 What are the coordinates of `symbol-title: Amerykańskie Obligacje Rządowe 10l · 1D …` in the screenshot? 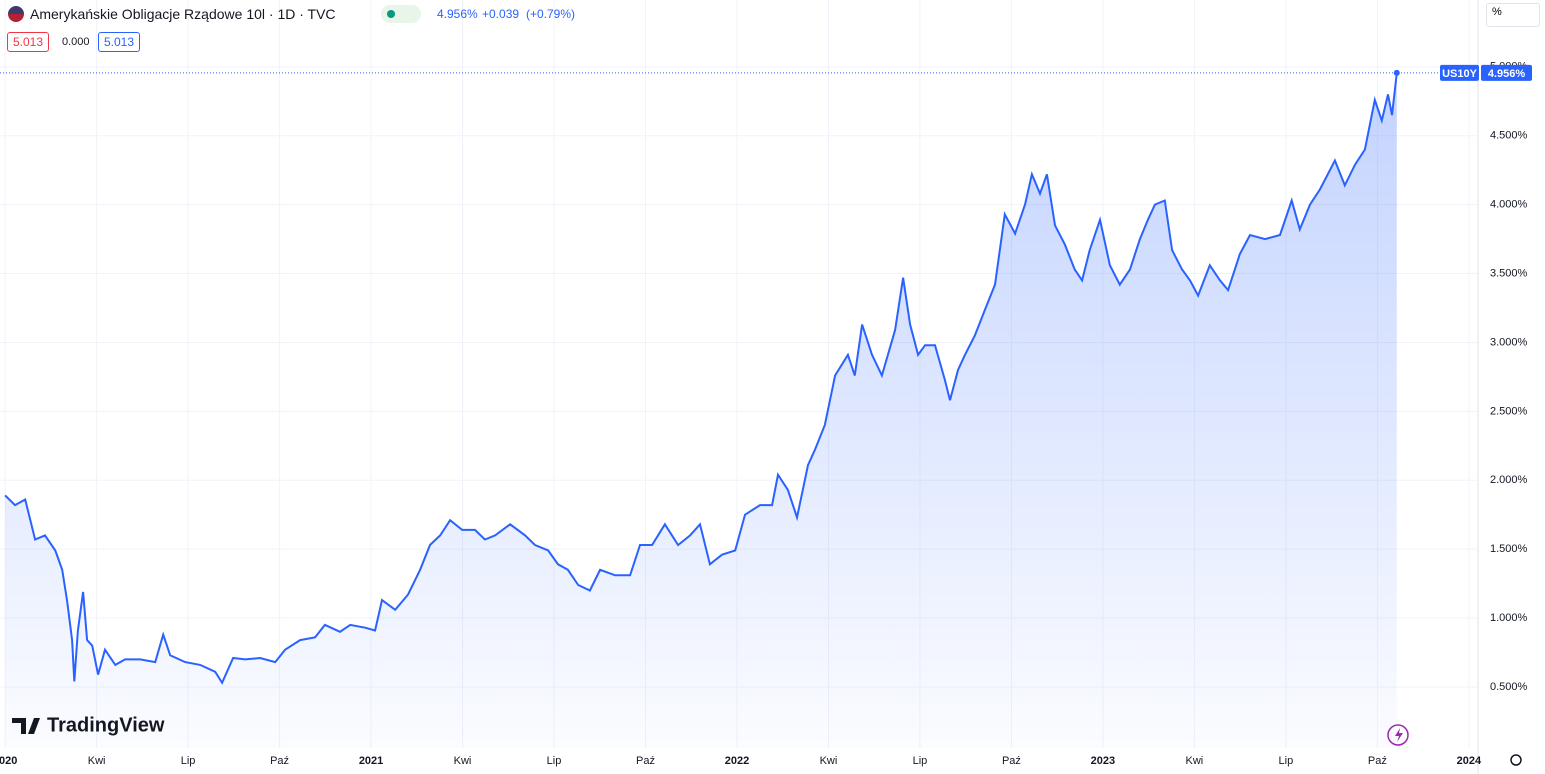 It's located at (183, 14).